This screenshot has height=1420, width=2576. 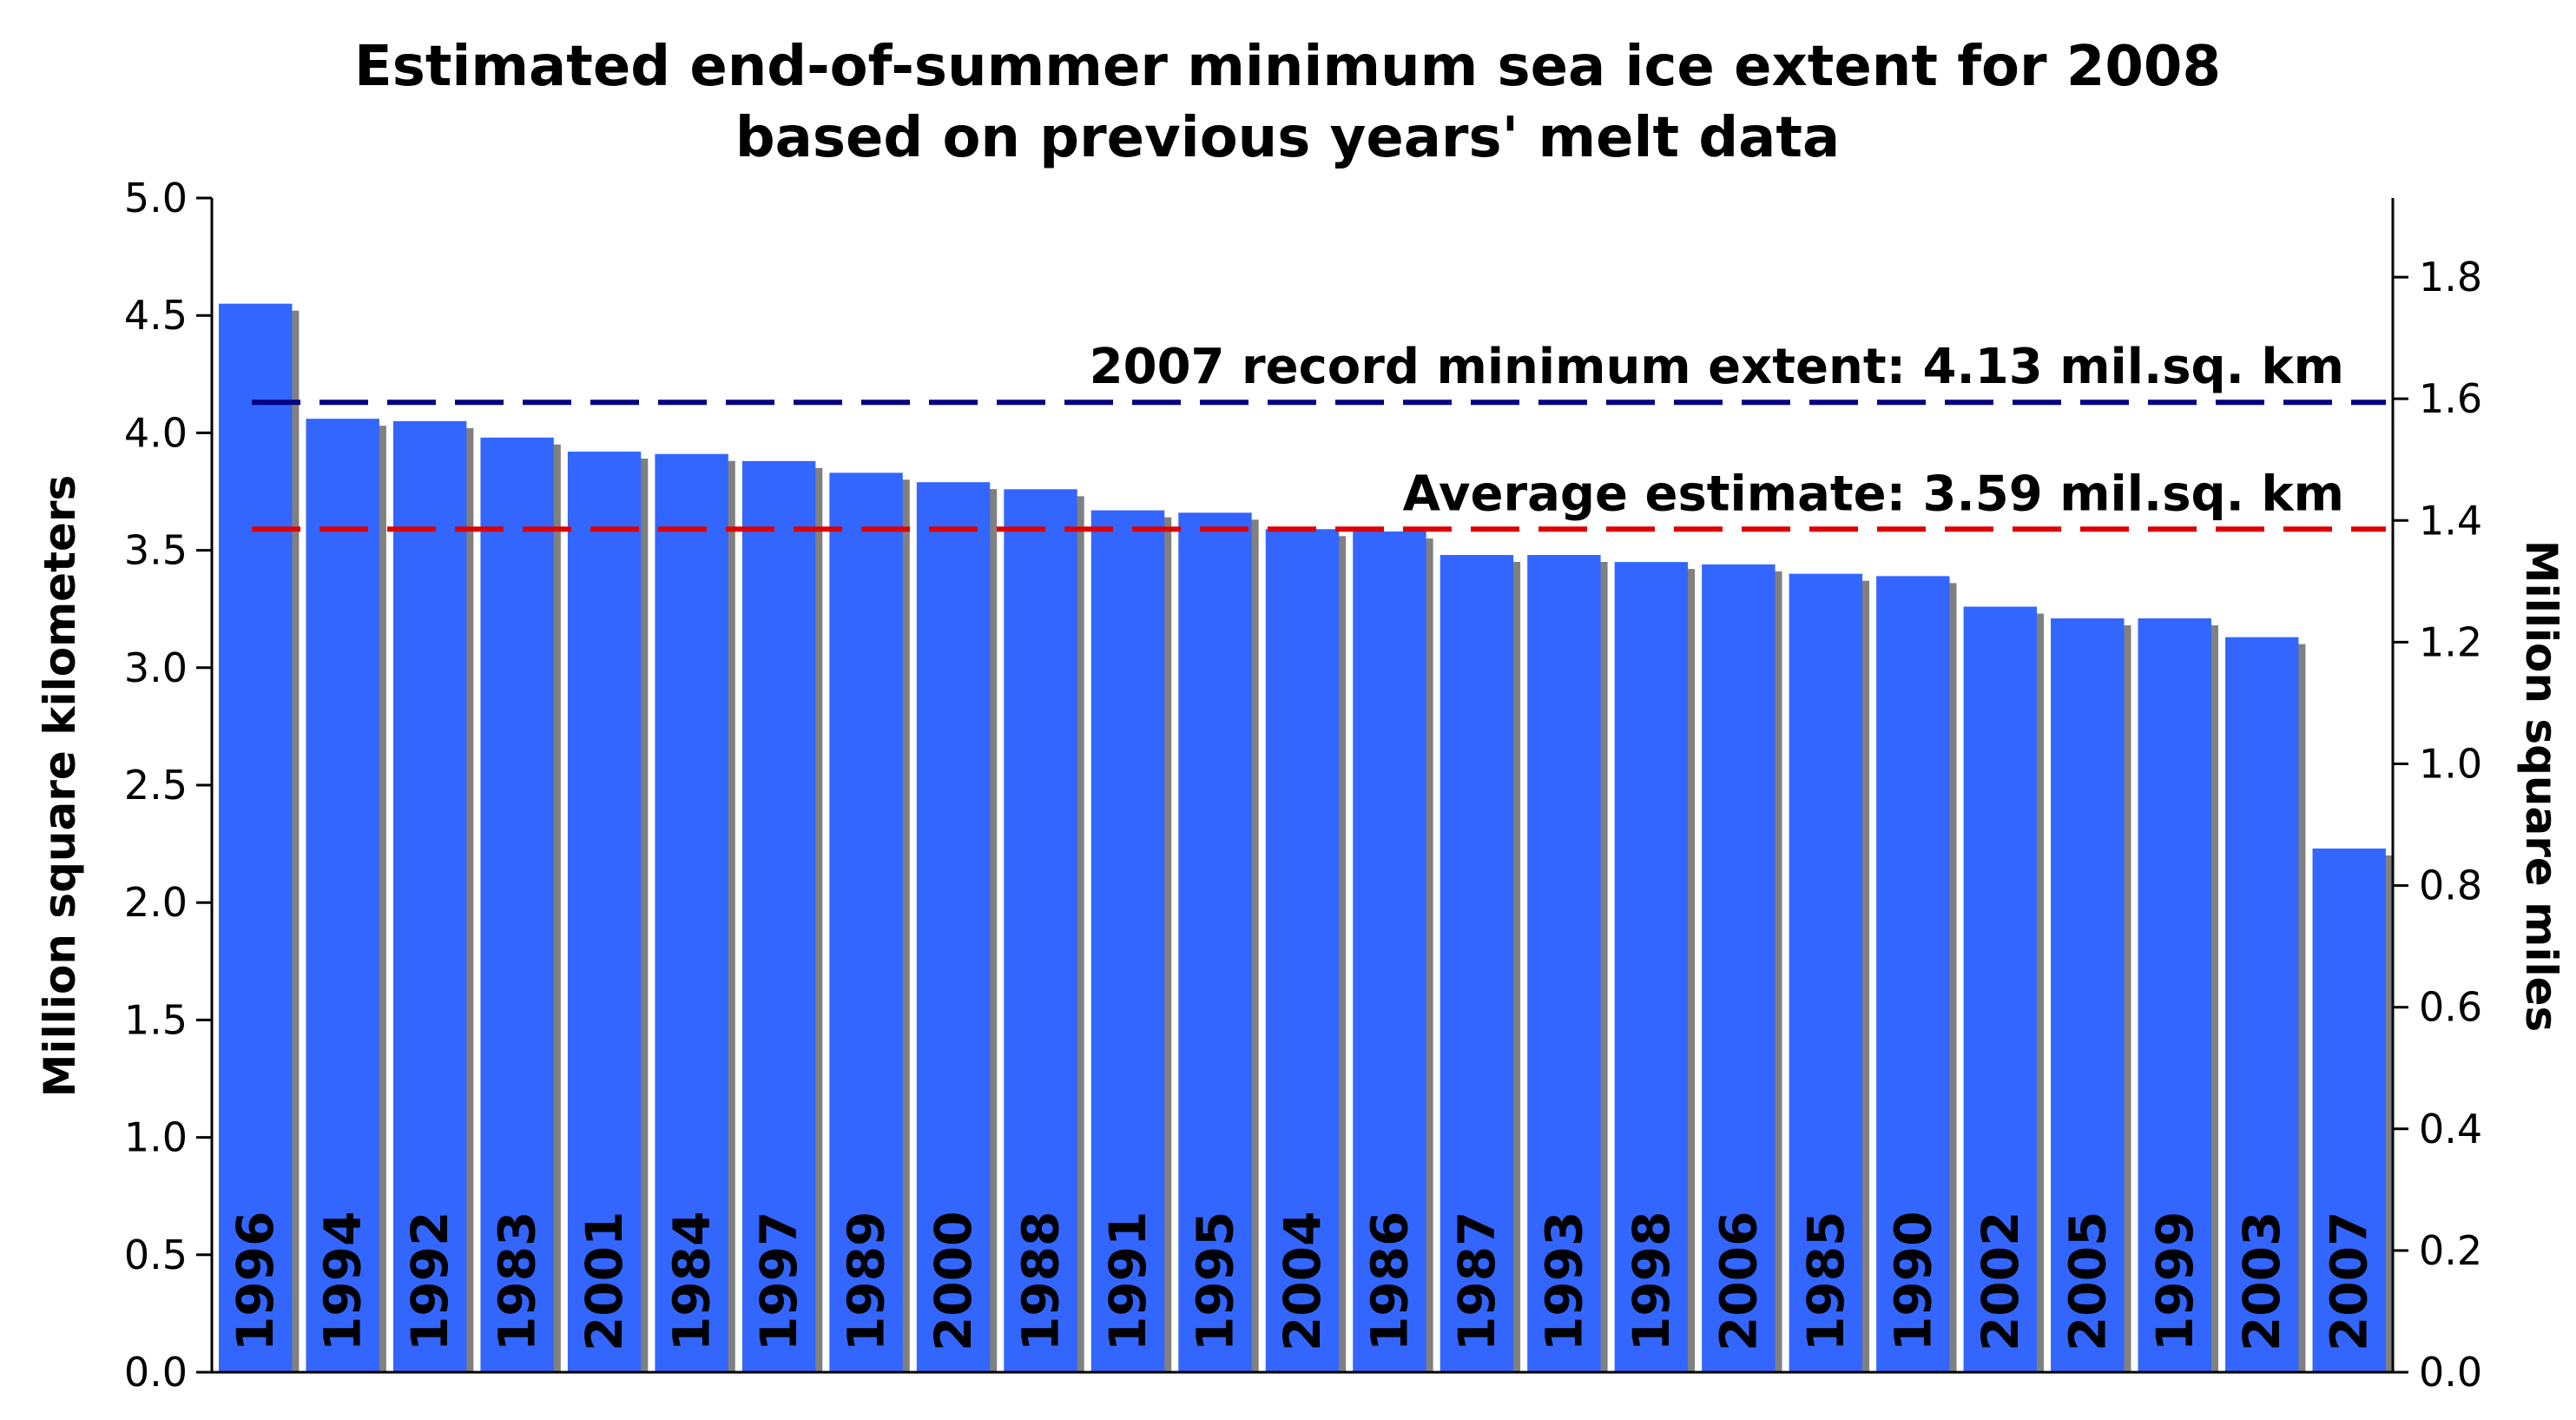 What do you see at coordinates (2450, 1007) in the screenshot?
I see `right-tick-label: 0.6` at bounding box center [2450, 1007].